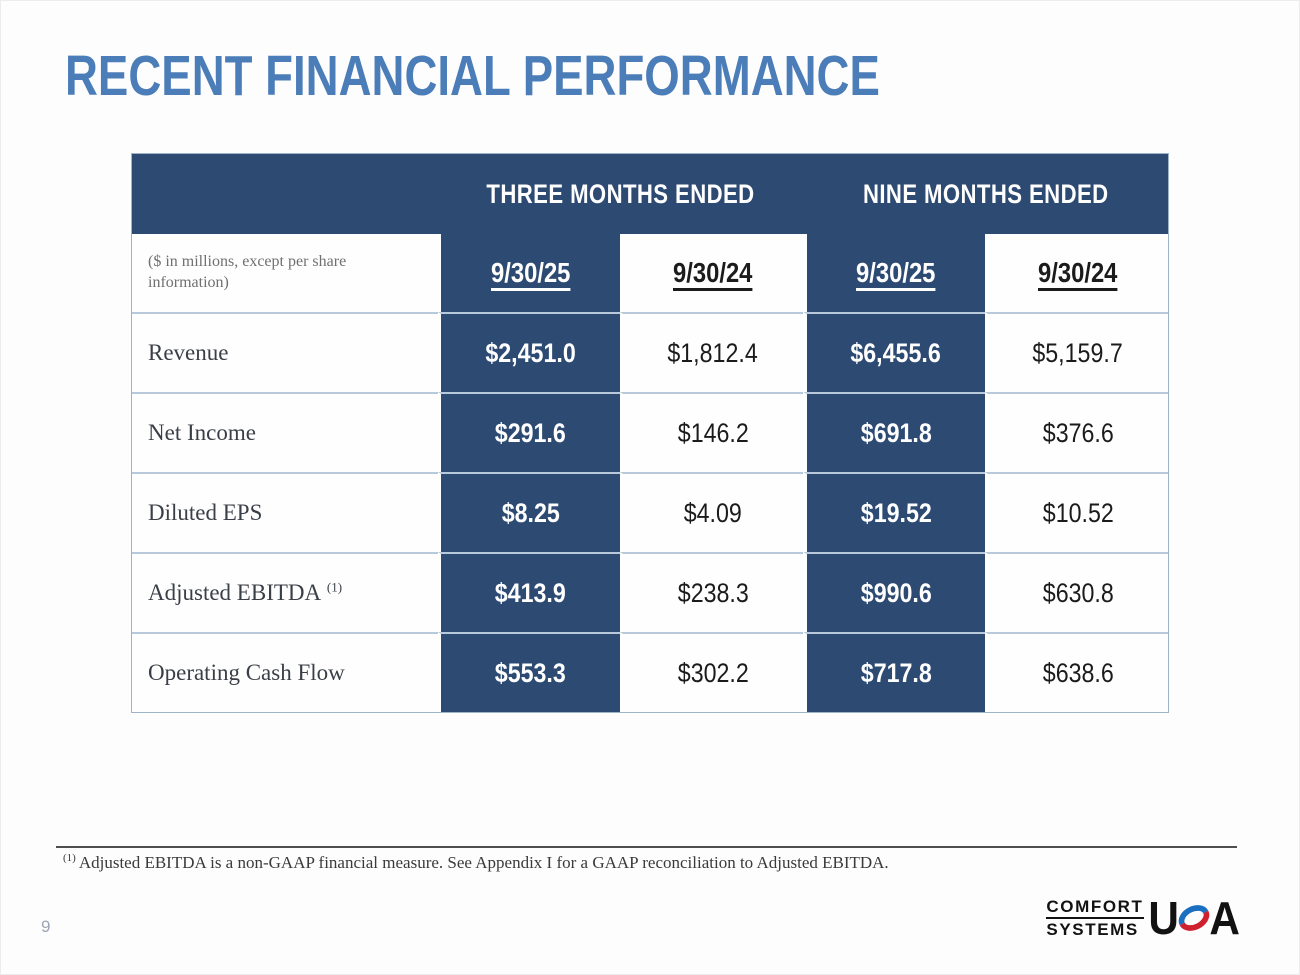 This screenshot has width=1300, height=975. Describe the element at coordinates (896, 592) in the screenshot. I see `cell-value: $990.6` at that location.